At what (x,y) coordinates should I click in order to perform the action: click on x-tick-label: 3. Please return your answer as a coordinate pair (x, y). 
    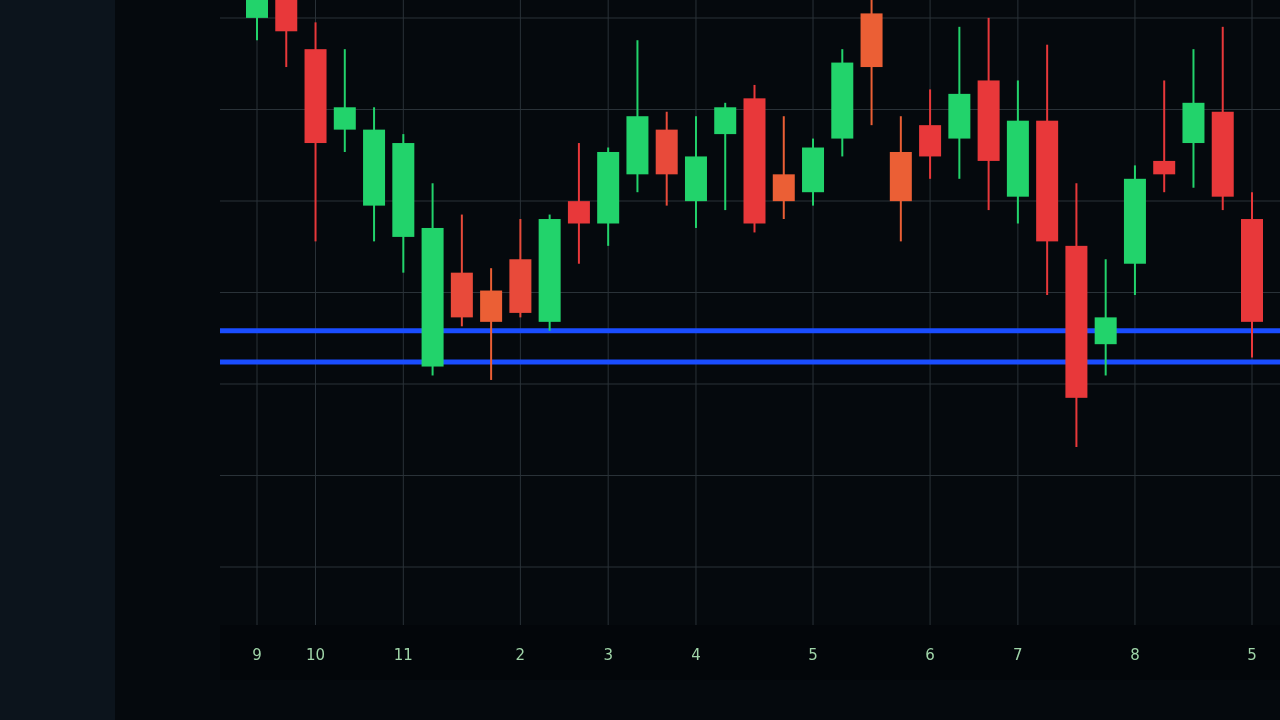
    Looking at the image, I should click on (608, 655).